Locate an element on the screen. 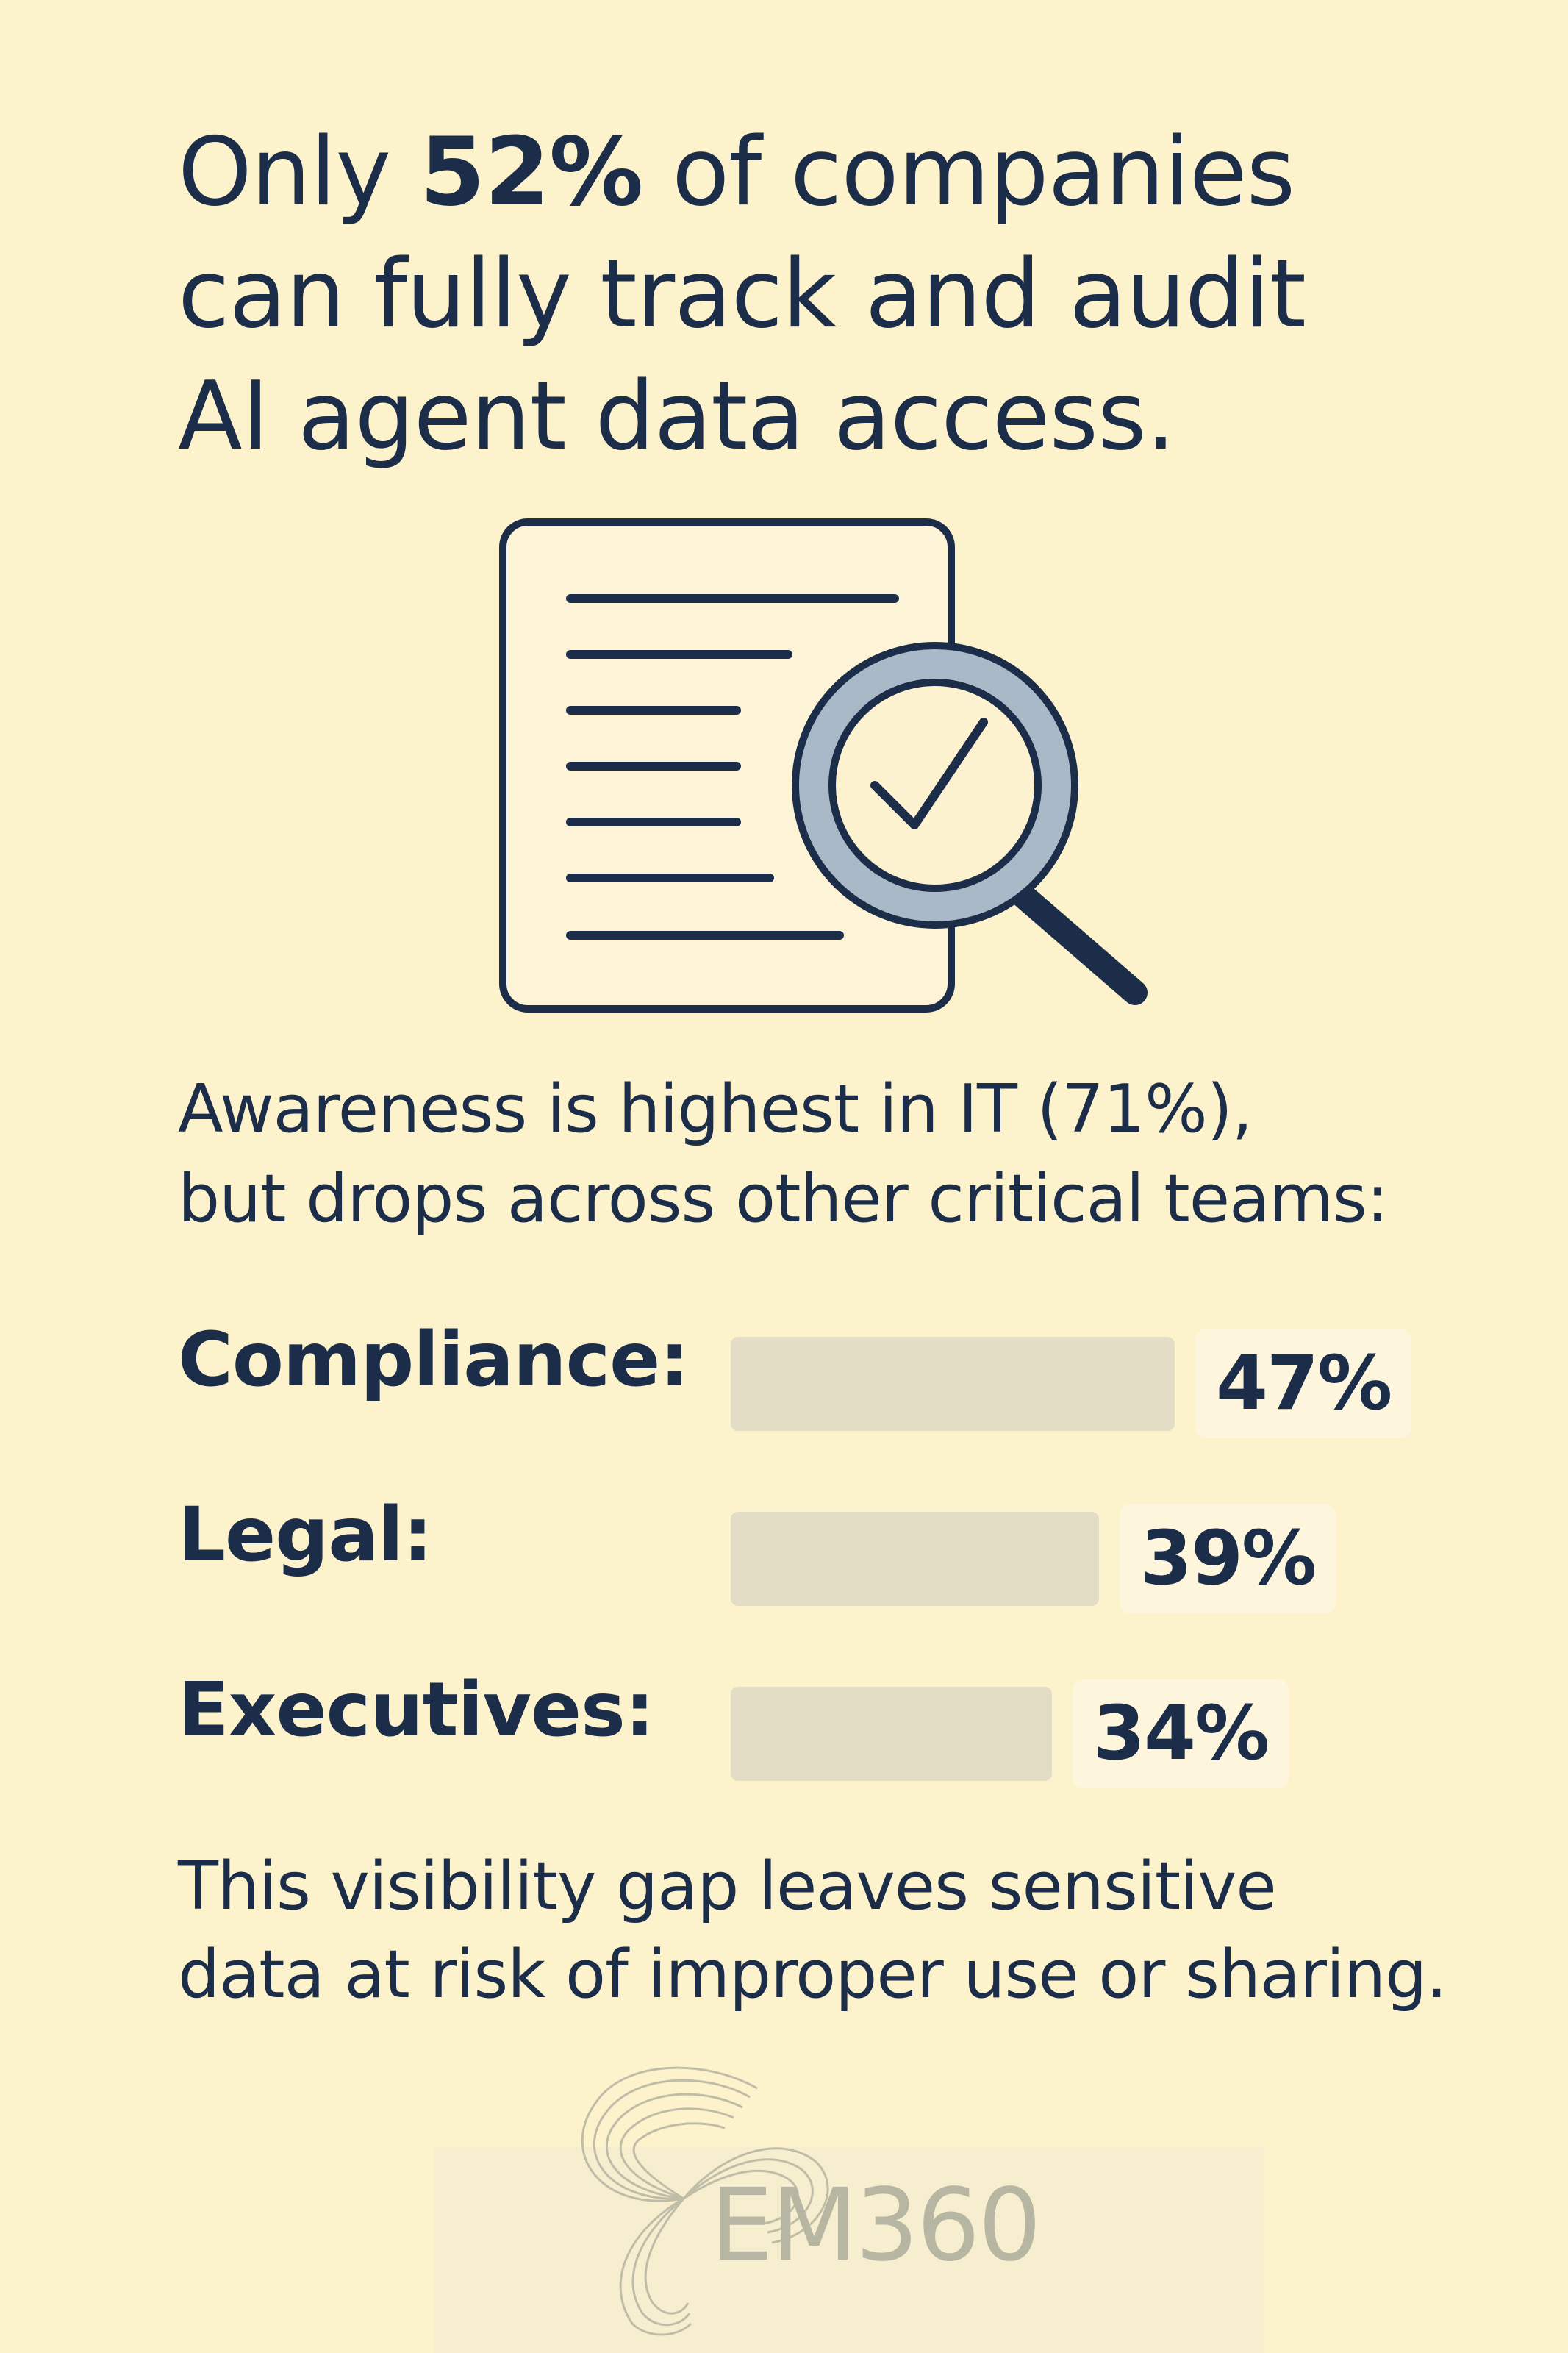  checkmark-icon is located at coordinates (929, 774).